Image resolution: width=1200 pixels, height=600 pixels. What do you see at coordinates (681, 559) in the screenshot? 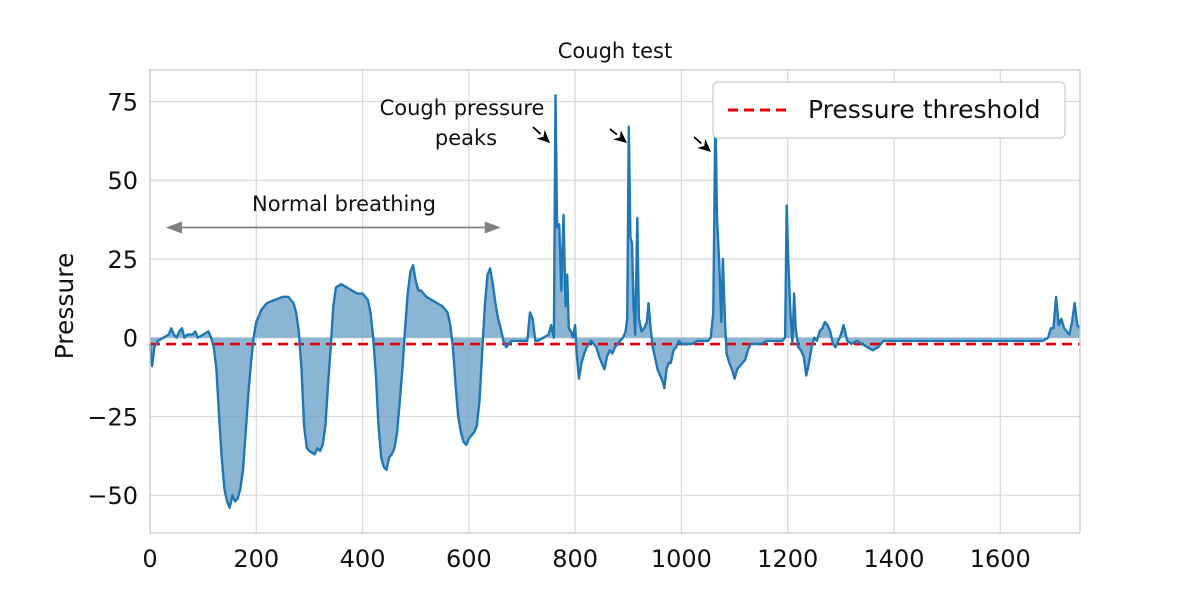
I see `x-tick-label: 1000` at bounding box center [681, 559].